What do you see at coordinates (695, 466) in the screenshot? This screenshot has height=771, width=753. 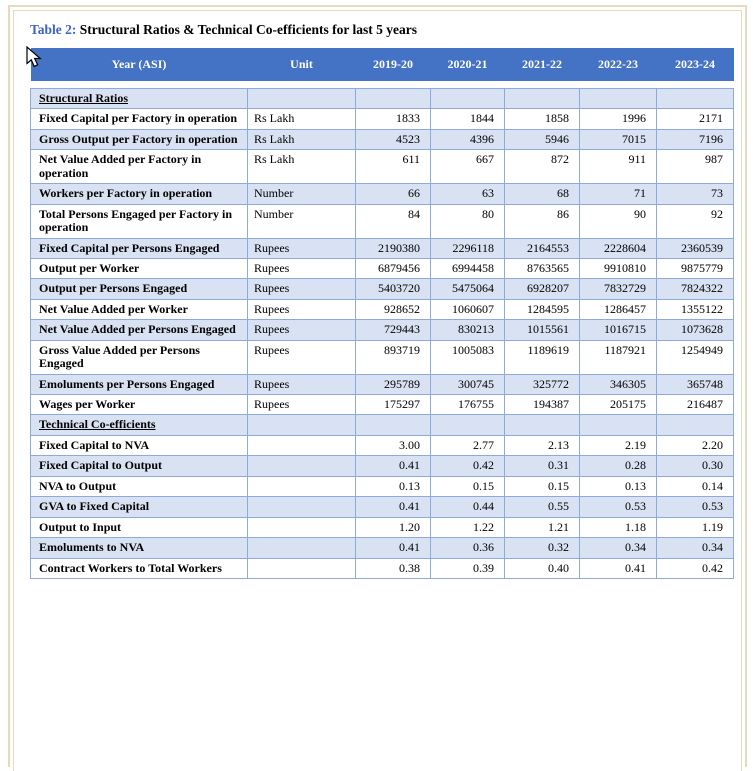 I see `value-cell: 0.30` at bounding box center [695, 466].